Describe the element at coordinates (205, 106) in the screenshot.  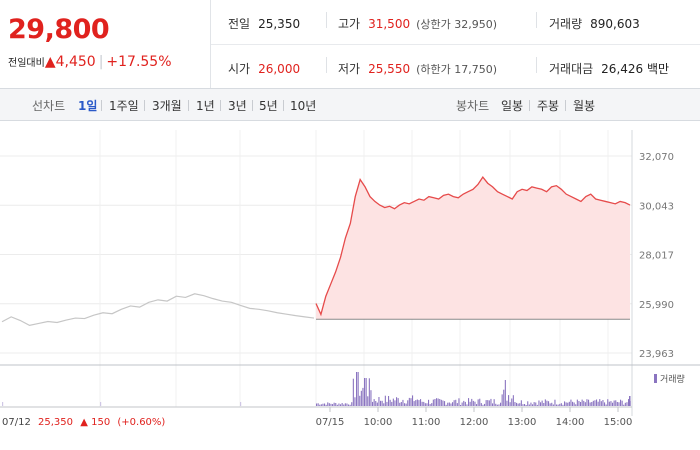
I see `tab-1year: 1년` at that location.